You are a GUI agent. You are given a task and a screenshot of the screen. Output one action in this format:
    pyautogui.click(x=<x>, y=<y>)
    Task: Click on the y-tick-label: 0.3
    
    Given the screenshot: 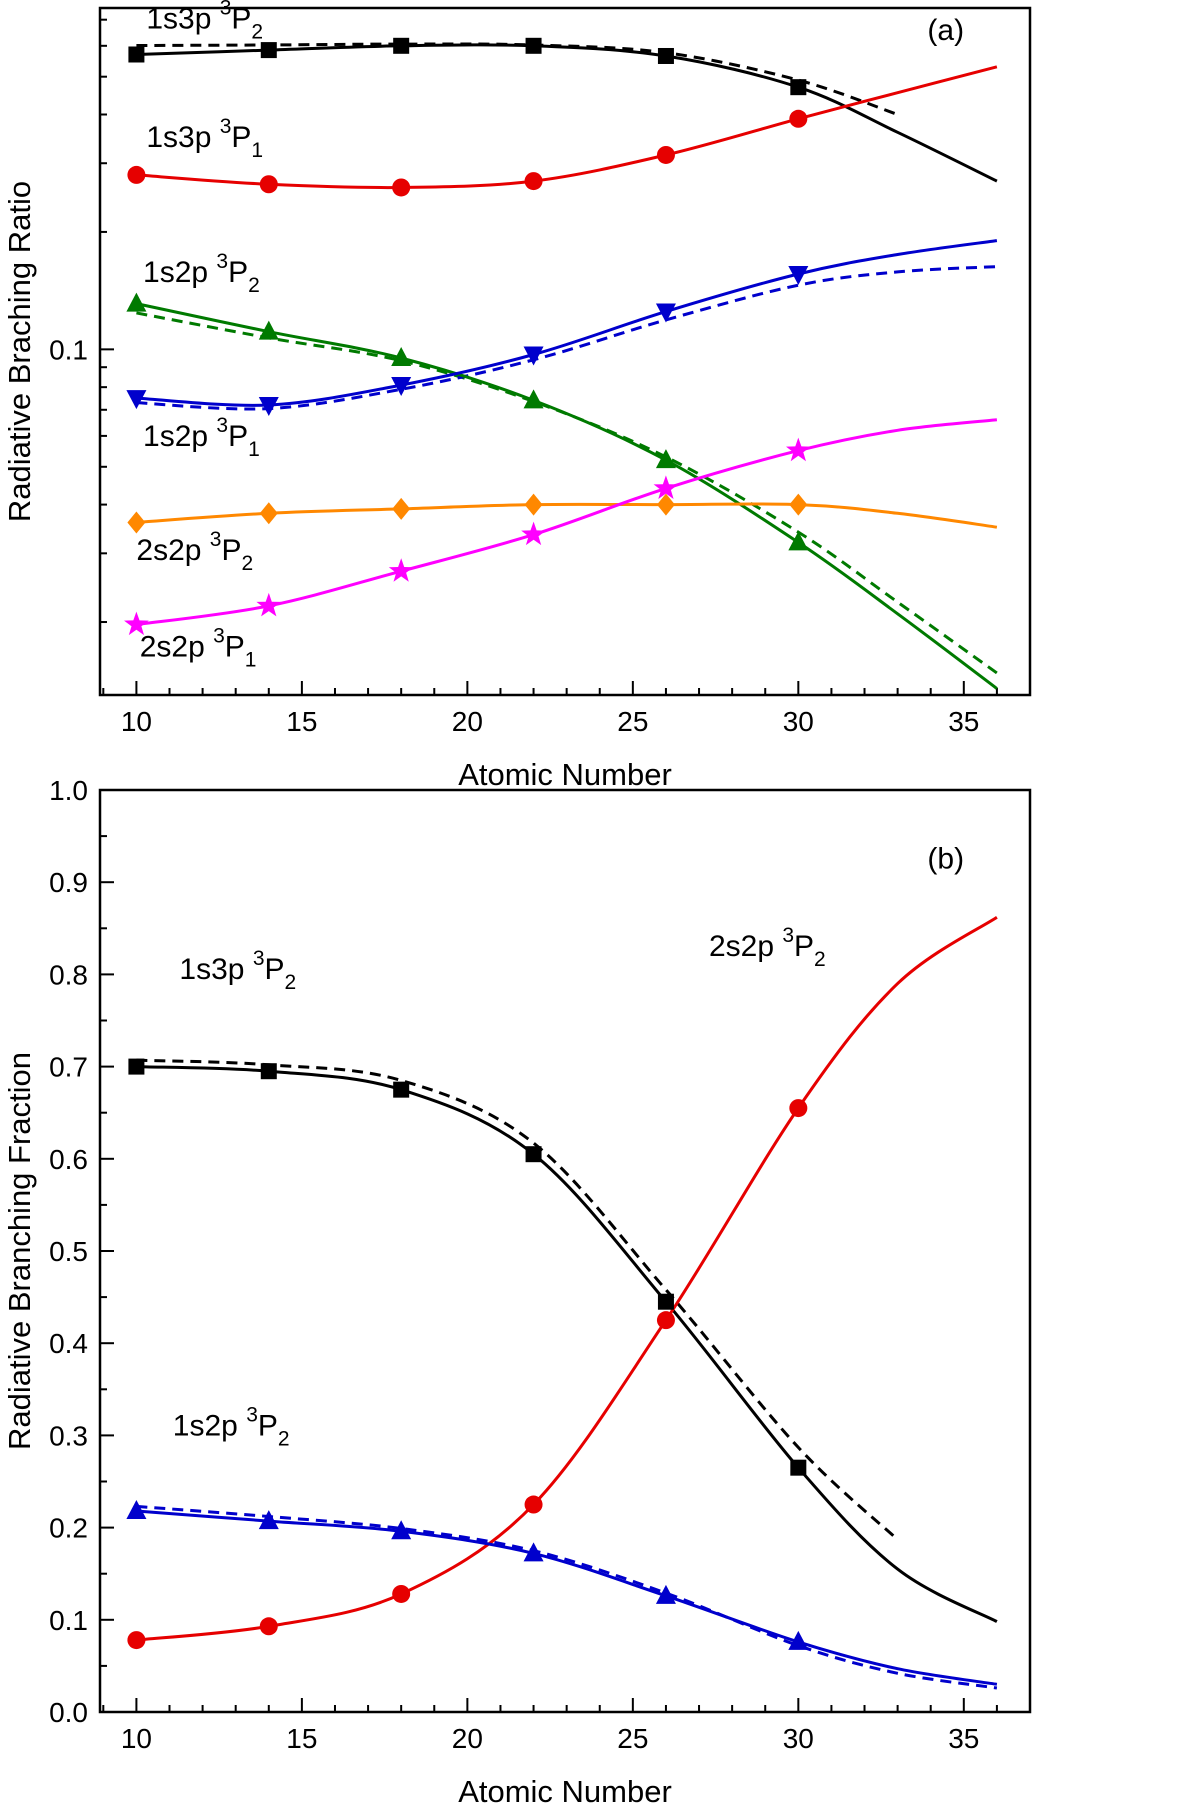 What is the action you would take?
    pyautogui.click(x=68, y=1435)
    